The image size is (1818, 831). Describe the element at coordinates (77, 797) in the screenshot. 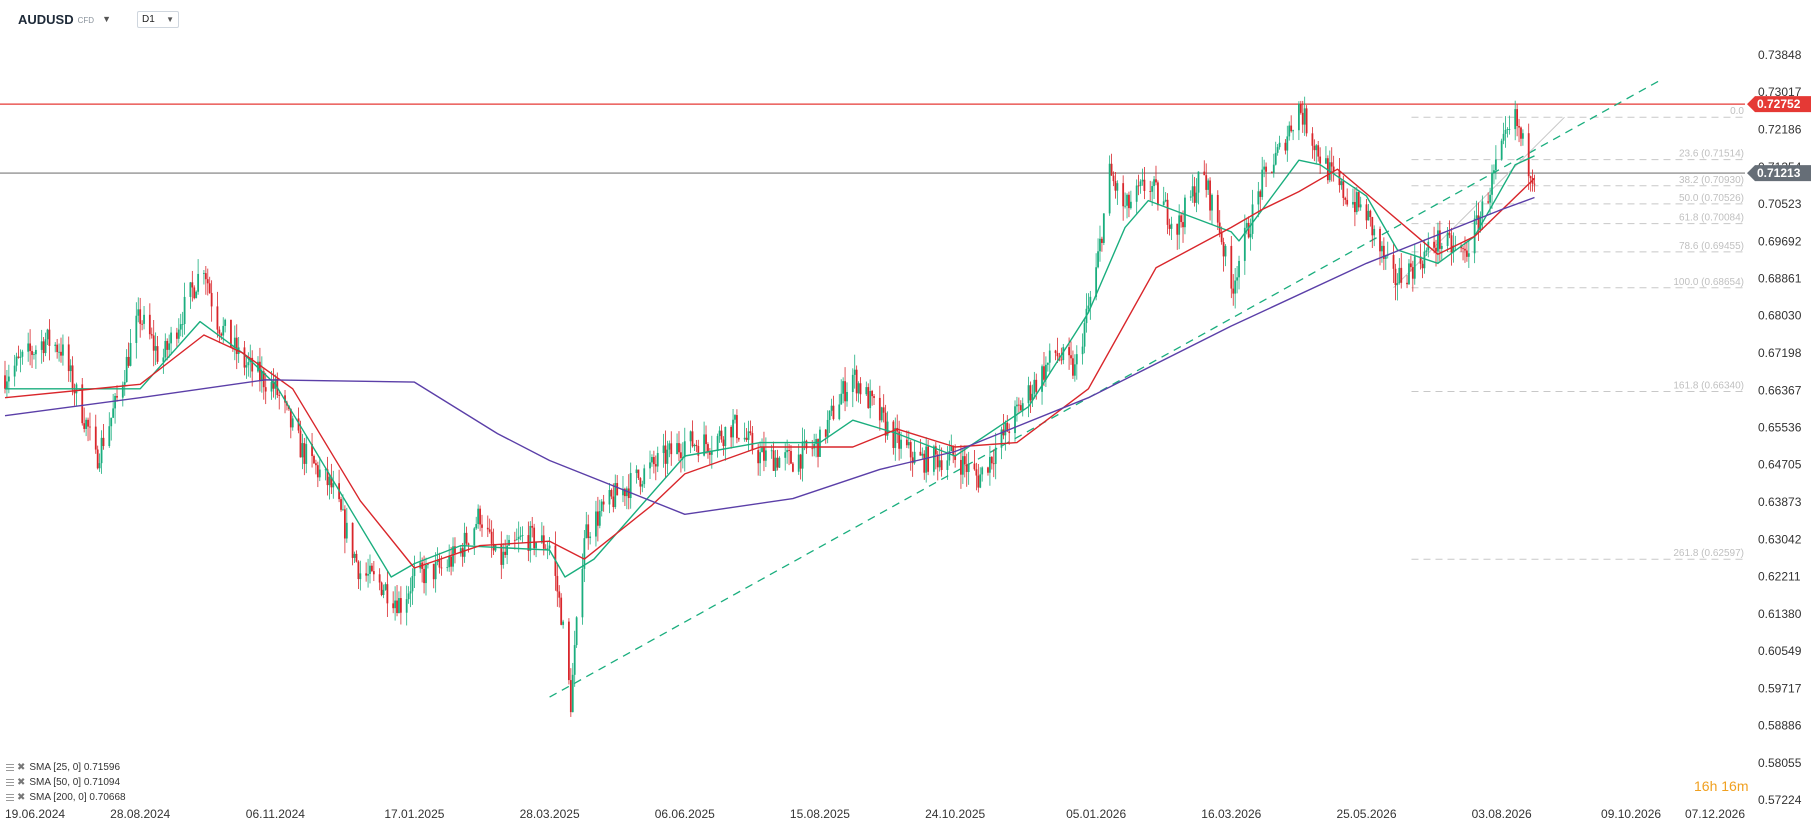

I see `legend-label: SMA [200, 0] 0.70668` at that location.